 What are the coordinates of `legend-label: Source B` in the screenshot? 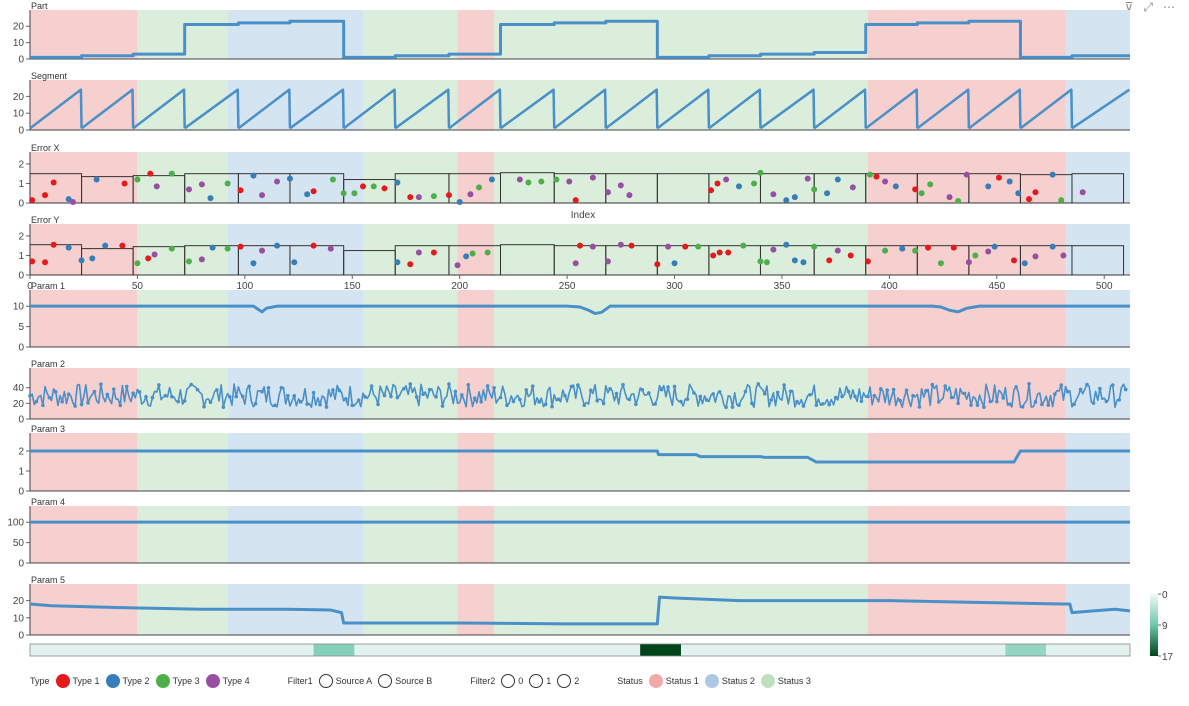 It's located at (414, 681).